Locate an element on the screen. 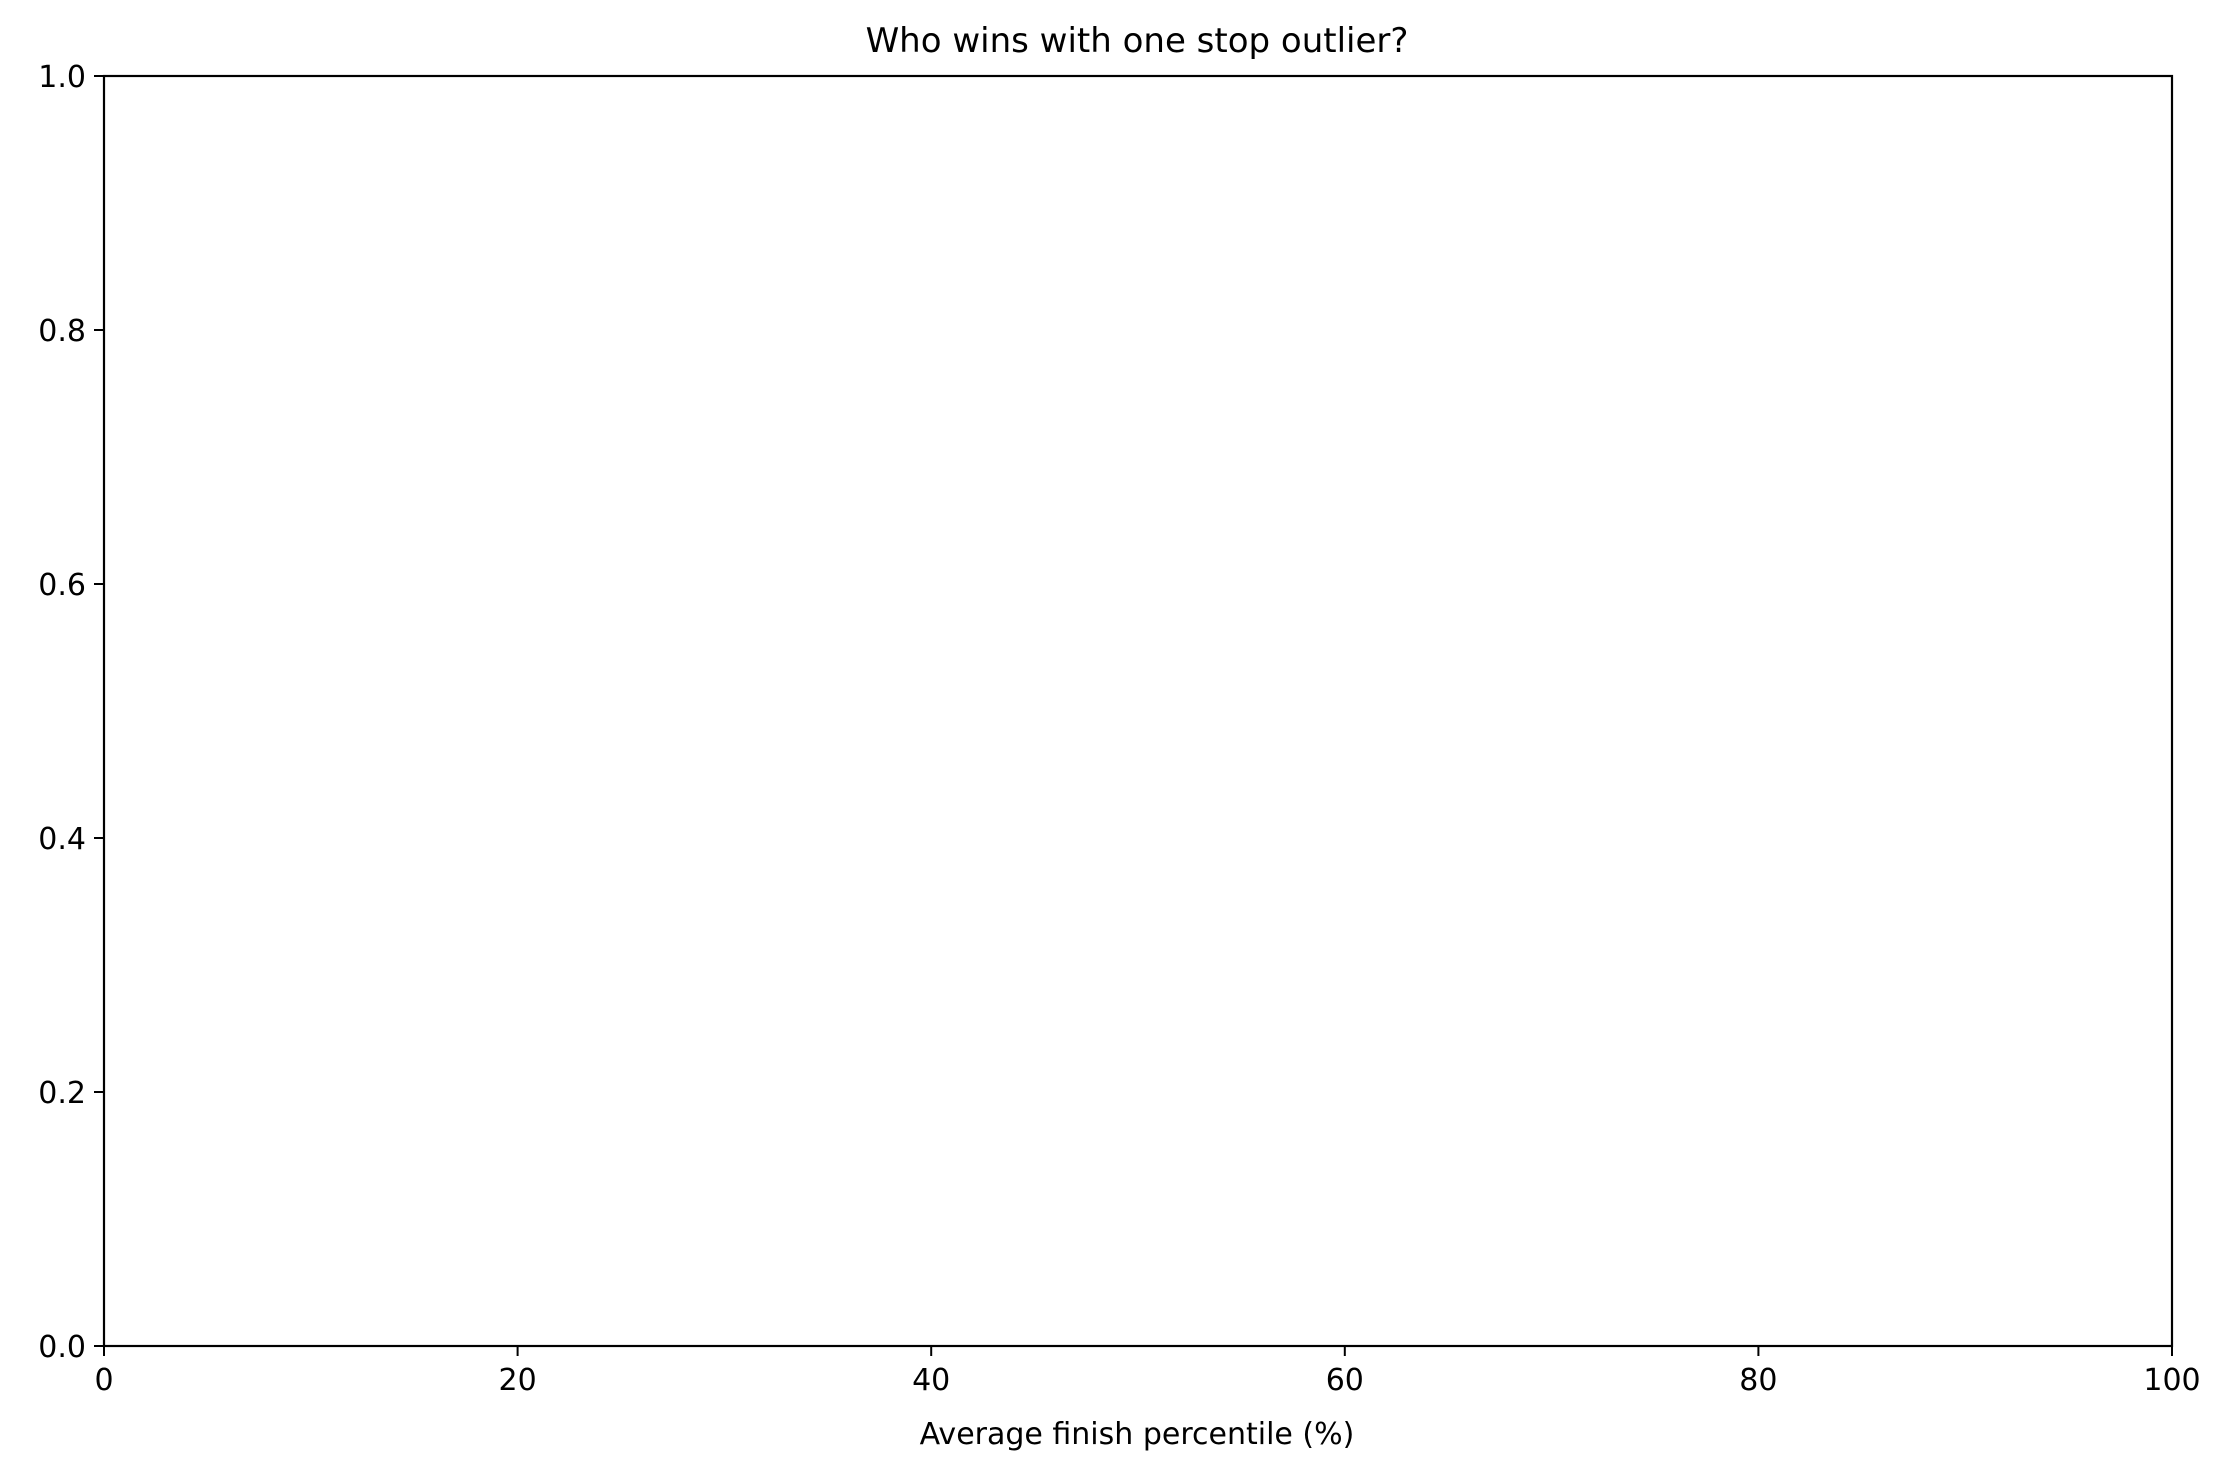 This screenshot has height=1473, width=2224. y-tick-label: 0.8 is located at coordinates (62, 331).